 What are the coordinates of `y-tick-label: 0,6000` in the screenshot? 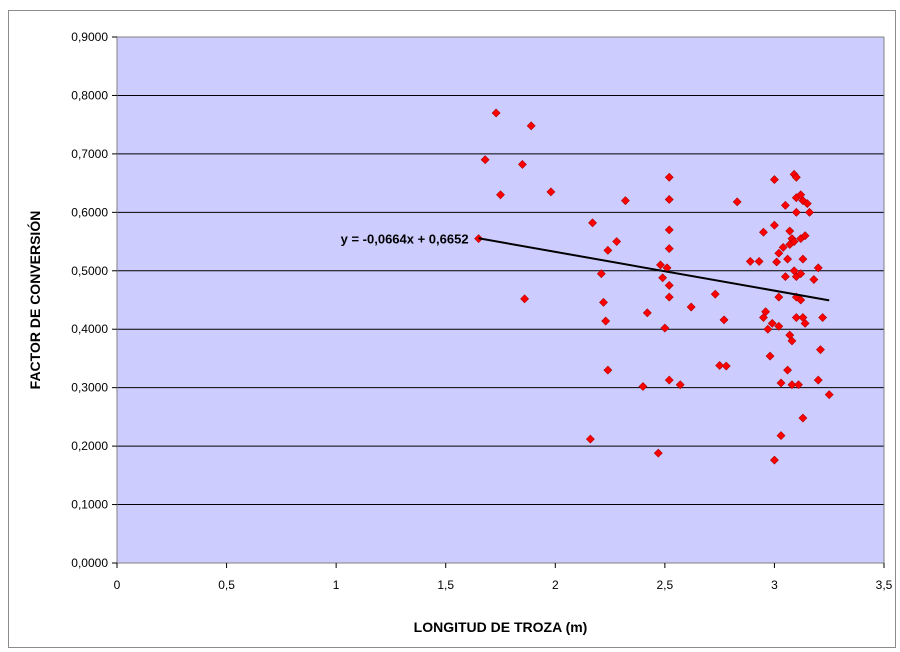 It's located at (89, 212).